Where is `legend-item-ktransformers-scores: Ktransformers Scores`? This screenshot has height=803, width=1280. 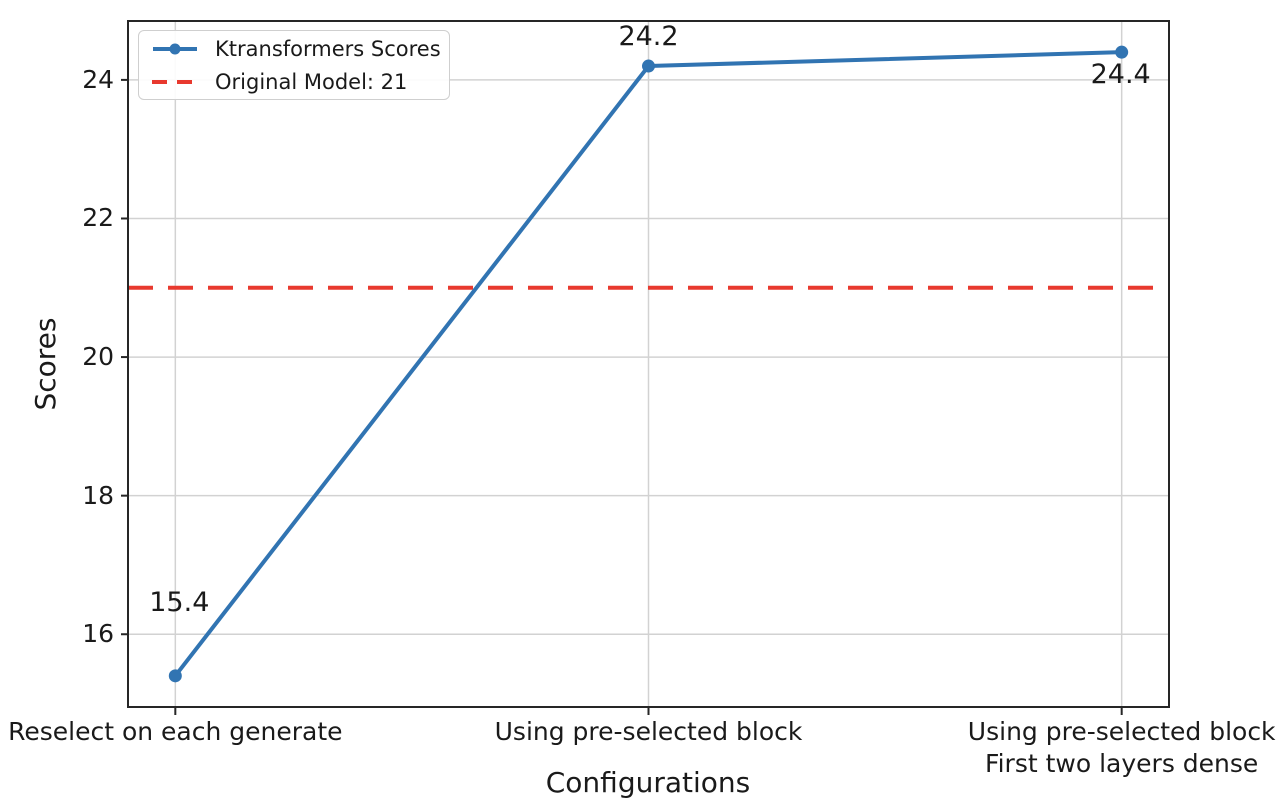 legend-item-ktransformers-scores: Ktransformers Scores is located at coordinates (296, 48).